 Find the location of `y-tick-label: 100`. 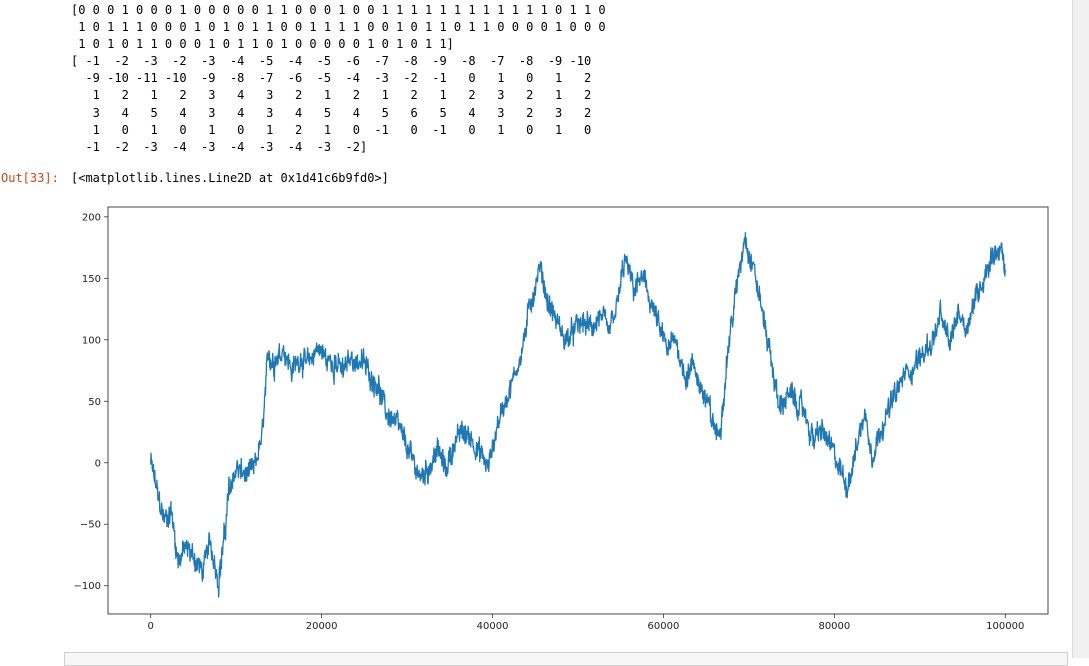

y-tick-label: 100 is located at coordinates (91, 340).